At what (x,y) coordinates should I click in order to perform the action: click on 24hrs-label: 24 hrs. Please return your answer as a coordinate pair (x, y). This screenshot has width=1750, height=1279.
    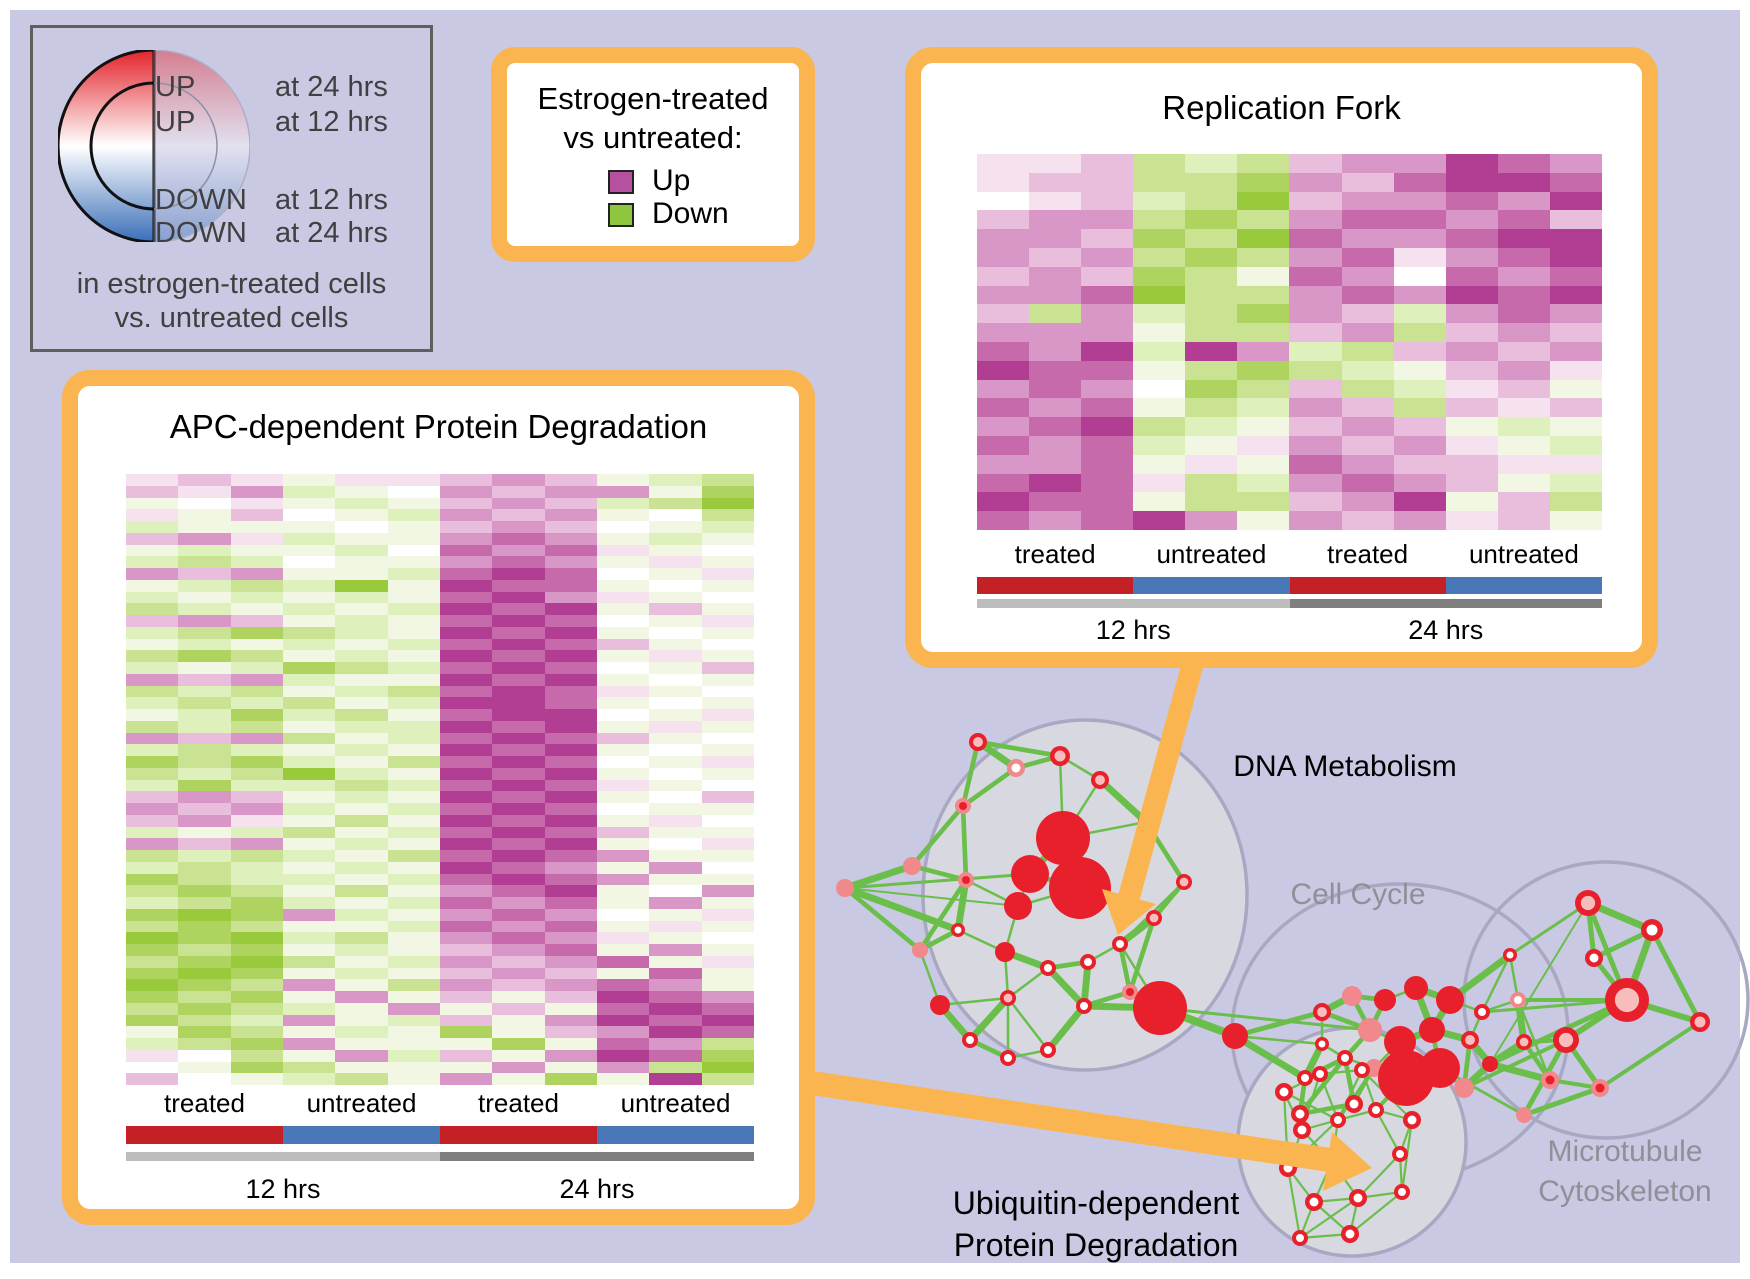
    Looking at the image, I should click on (597, 1189).